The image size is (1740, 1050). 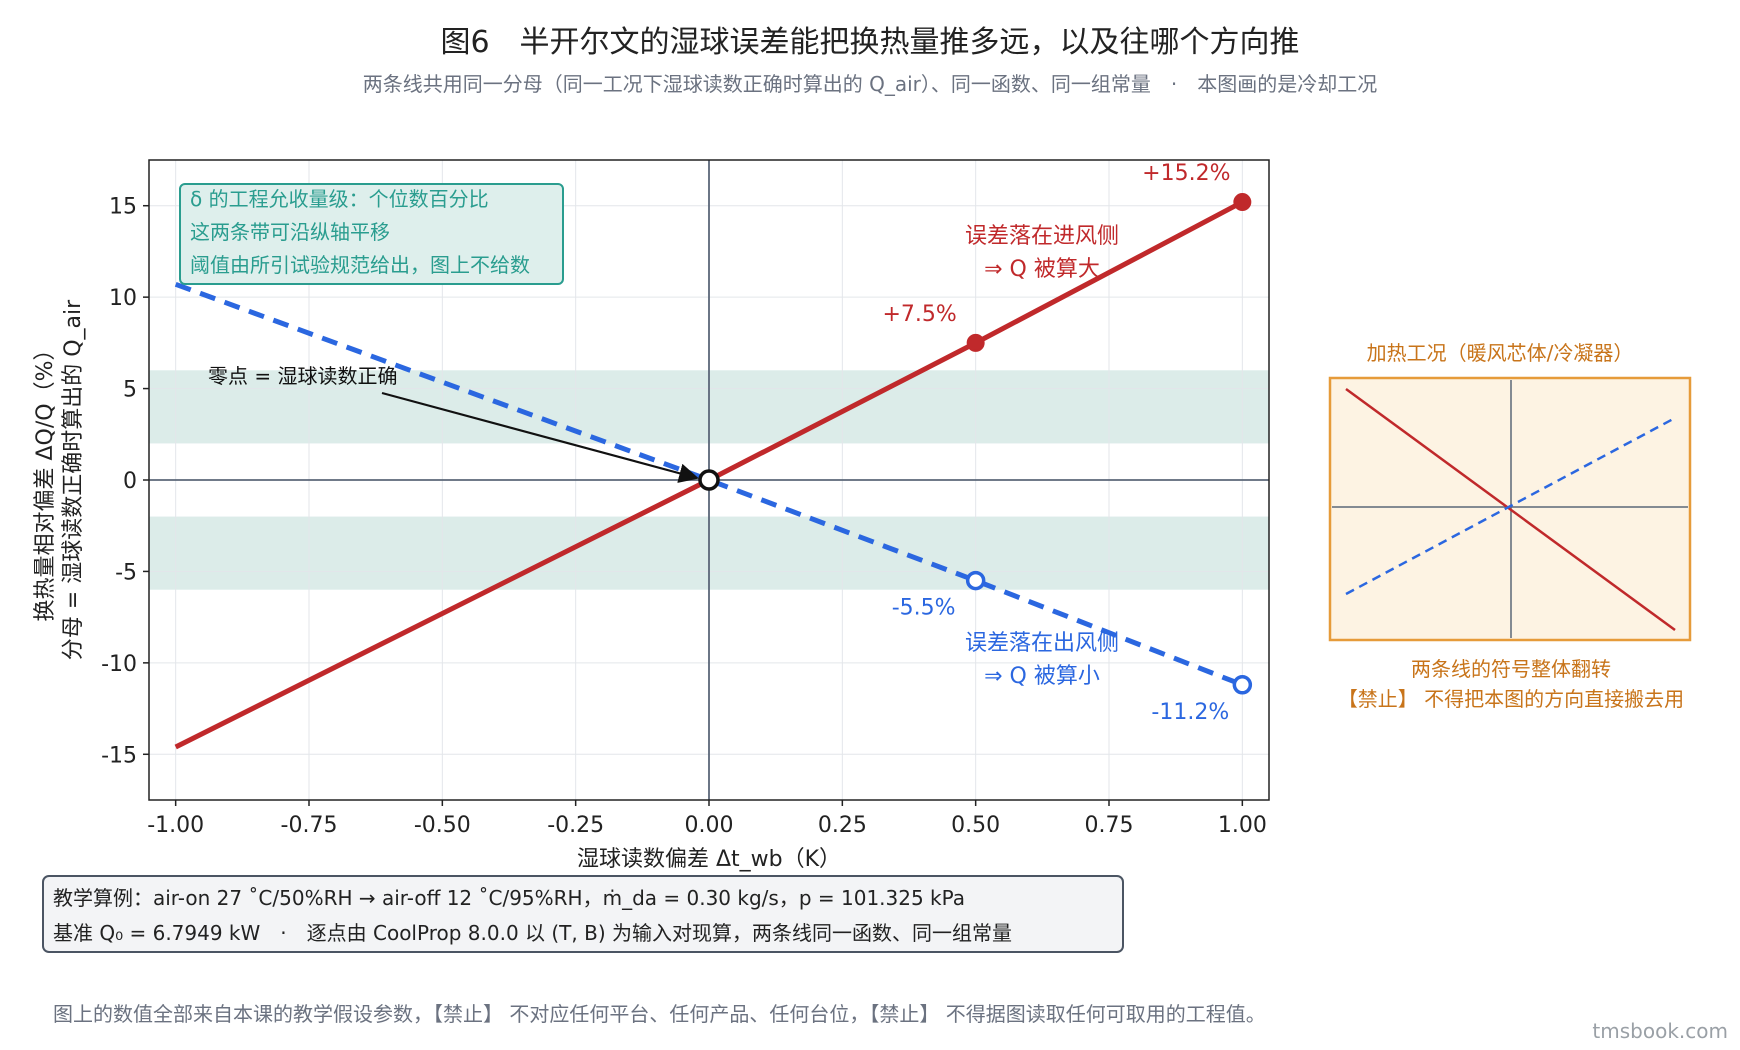 What do you see at coordinates (1660, 1031) in the screenshot?
I see `site-watermark: tmsbook.com` at bounding box center [1660, 1031].